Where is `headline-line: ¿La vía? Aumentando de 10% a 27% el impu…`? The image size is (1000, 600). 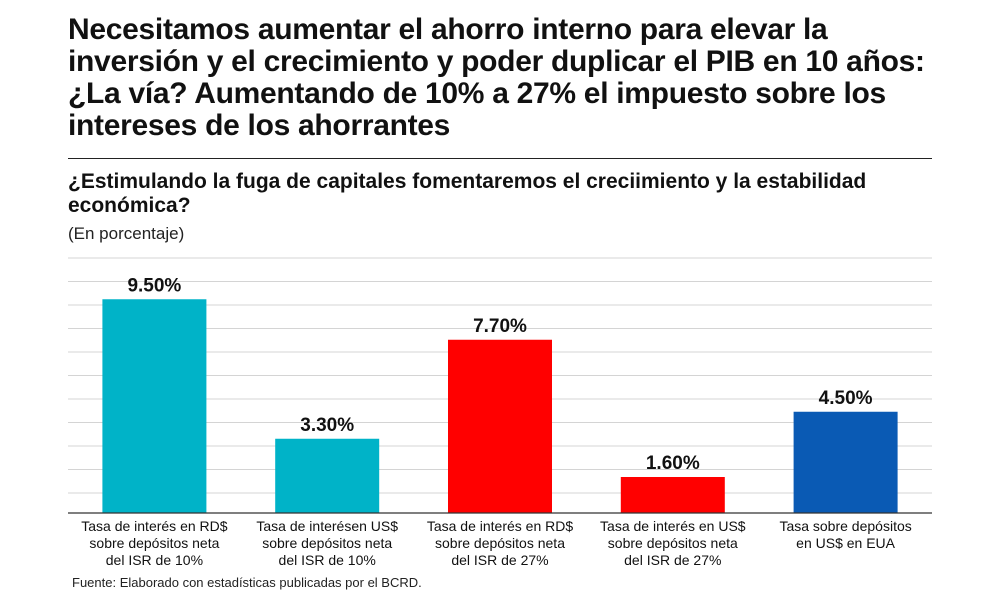 headline-line: ¿La vía? Aumentando de 10% a 27% el impu… is located at coordinates (477, 93).